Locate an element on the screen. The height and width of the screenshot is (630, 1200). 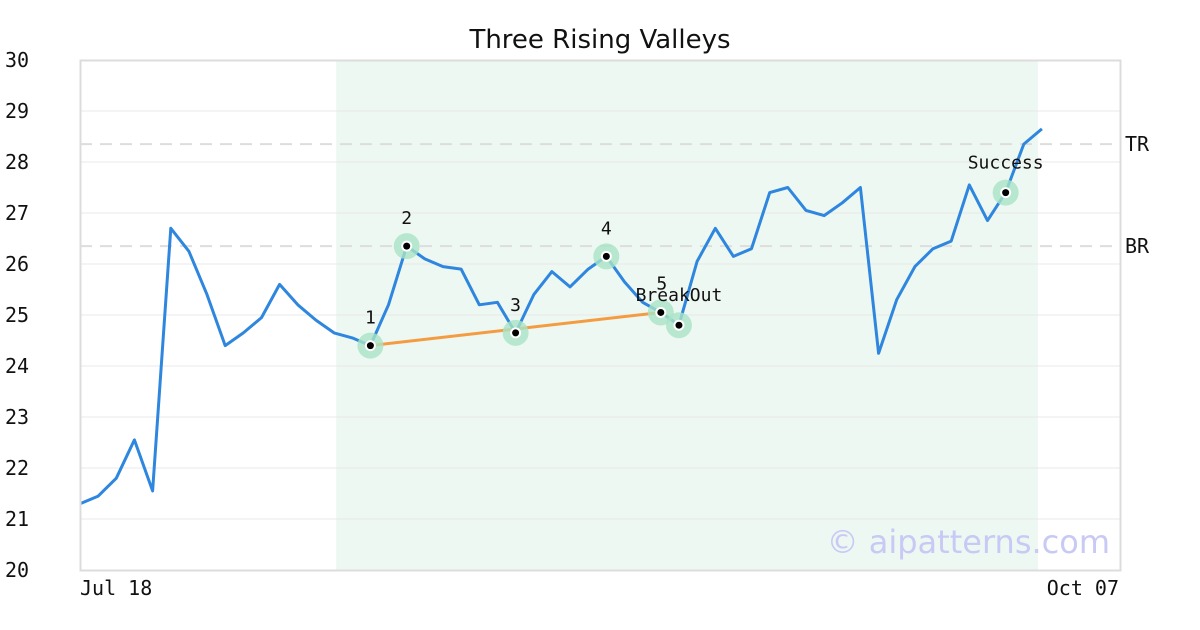
y-tick-label: 27 is located at coordinates (17, 213).